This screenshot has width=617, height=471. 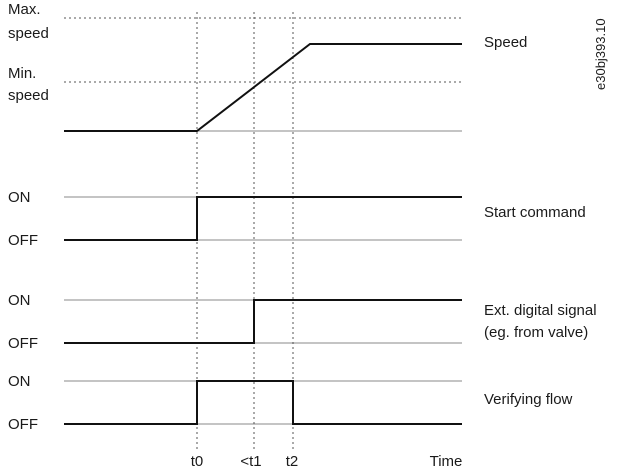 What do you see at coordinates (540, 310) in the screenshot?
I see `ext-digital-signal-label: Ext. digital signal` at bounding box center [540, 310].